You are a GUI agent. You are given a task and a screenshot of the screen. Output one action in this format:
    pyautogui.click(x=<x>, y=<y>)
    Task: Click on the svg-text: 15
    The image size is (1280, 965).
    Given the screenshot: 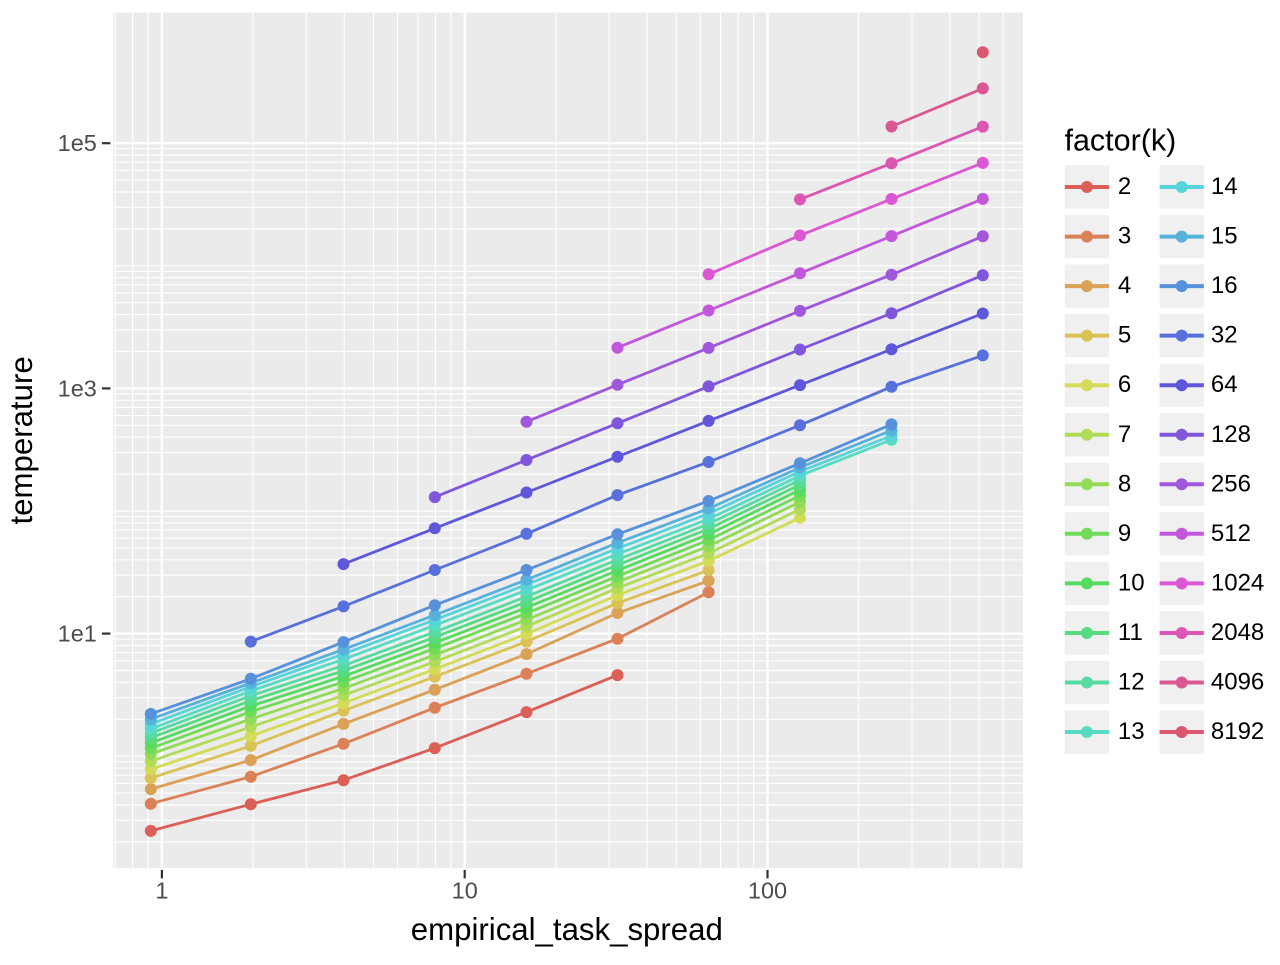 What is the action you would take?
    pyautogui.click(x=1224, y=236)
    